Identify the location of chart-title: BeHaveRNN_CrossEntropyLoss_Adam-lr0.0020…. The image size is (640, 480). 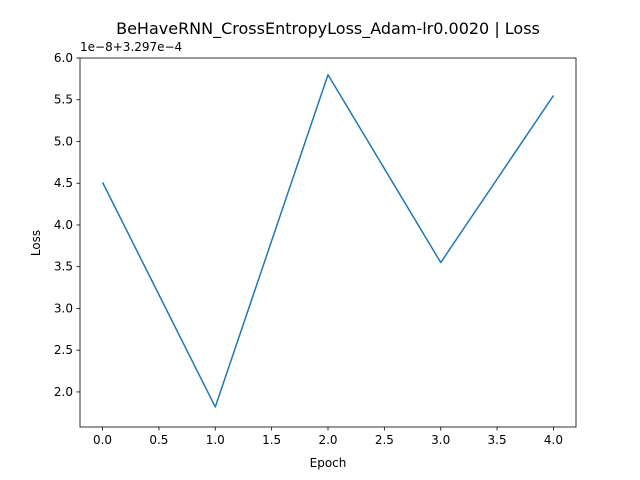
(328, 29).